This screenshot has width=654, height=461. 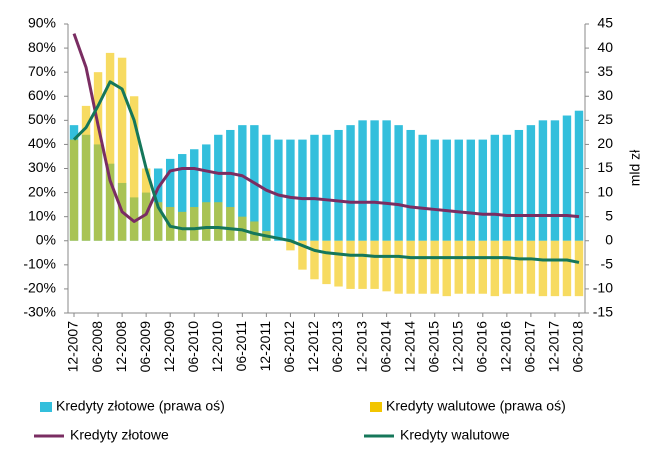 I want to click on y2-tick-label: 5, so click(x=609, y=215).